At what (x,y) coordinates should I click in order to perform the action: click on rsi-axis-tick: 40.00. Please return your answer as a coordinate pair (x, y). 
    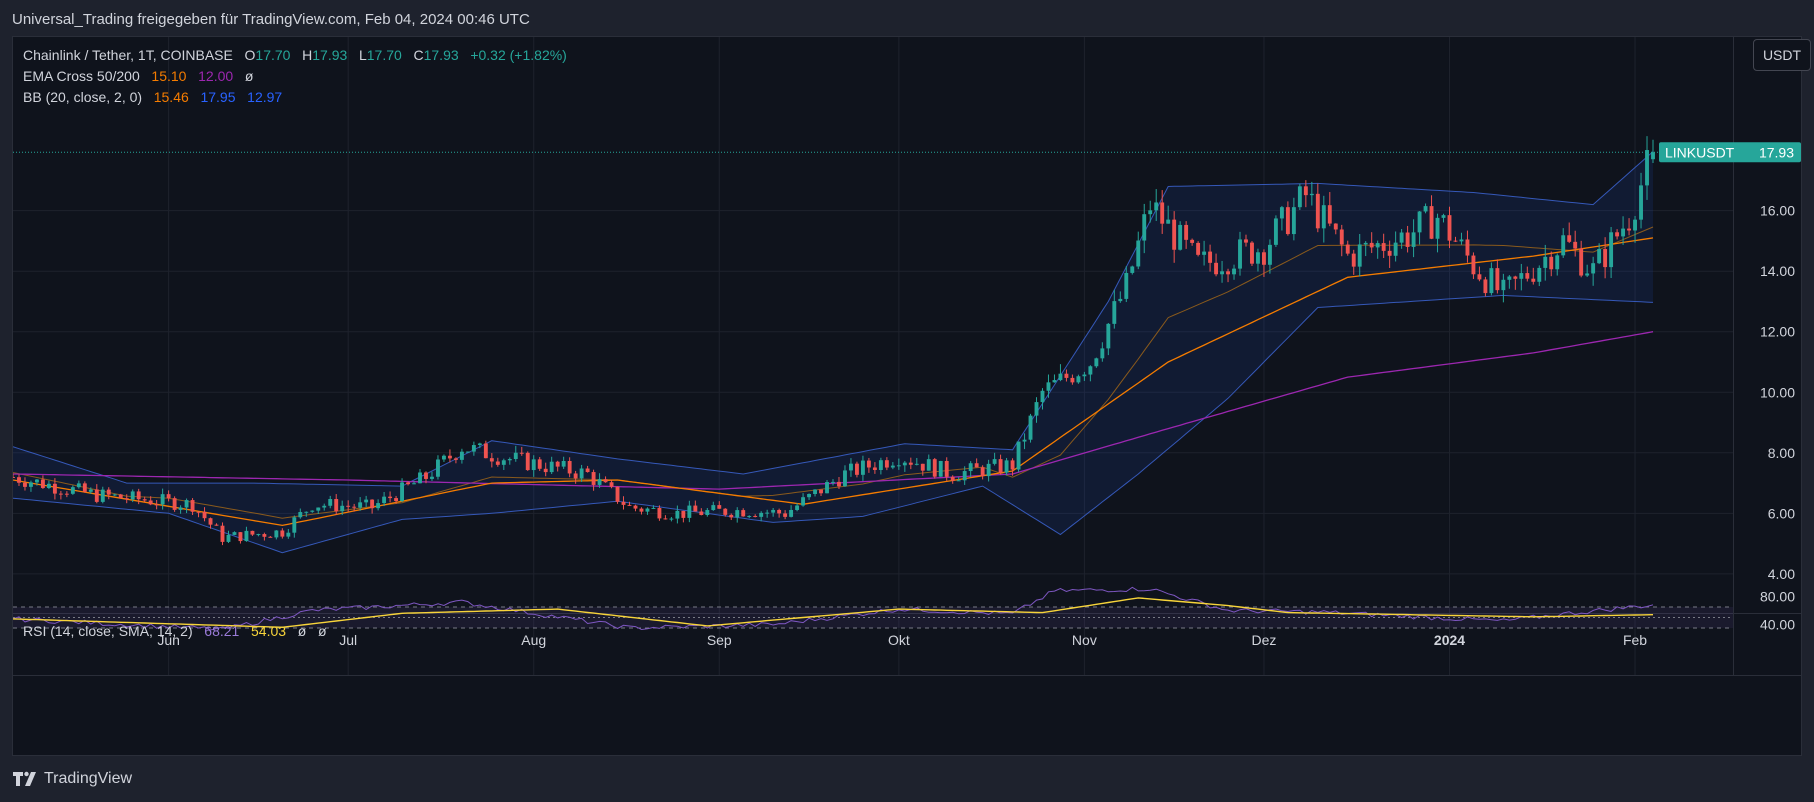
    Looking at the image, I should click on (1777, 625).